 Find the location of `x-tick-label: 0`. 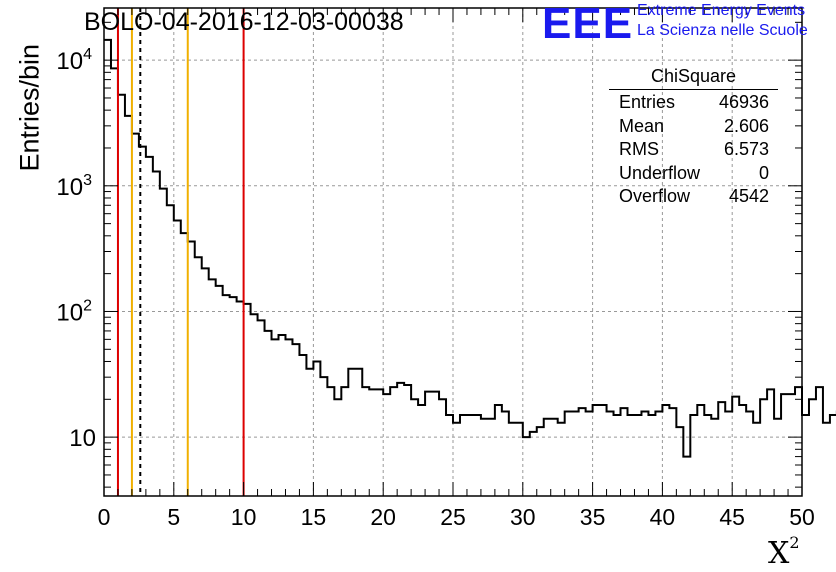

x-tick-label: 0 is located at coordinates (104, 517).